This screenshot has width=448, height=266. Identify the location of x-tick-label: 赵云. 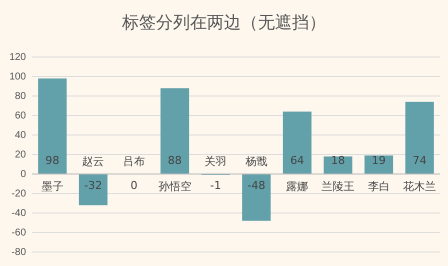
(93, 161).